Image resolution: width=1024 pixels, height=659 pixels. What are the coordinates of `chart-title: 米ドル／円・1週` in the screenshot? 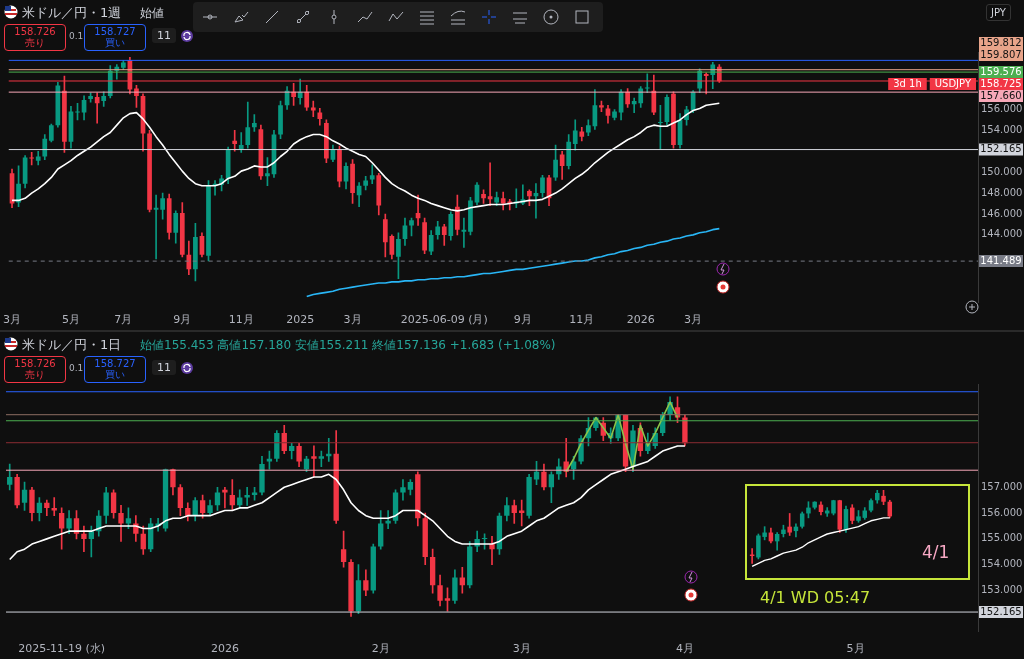 It's located at (72, 13).